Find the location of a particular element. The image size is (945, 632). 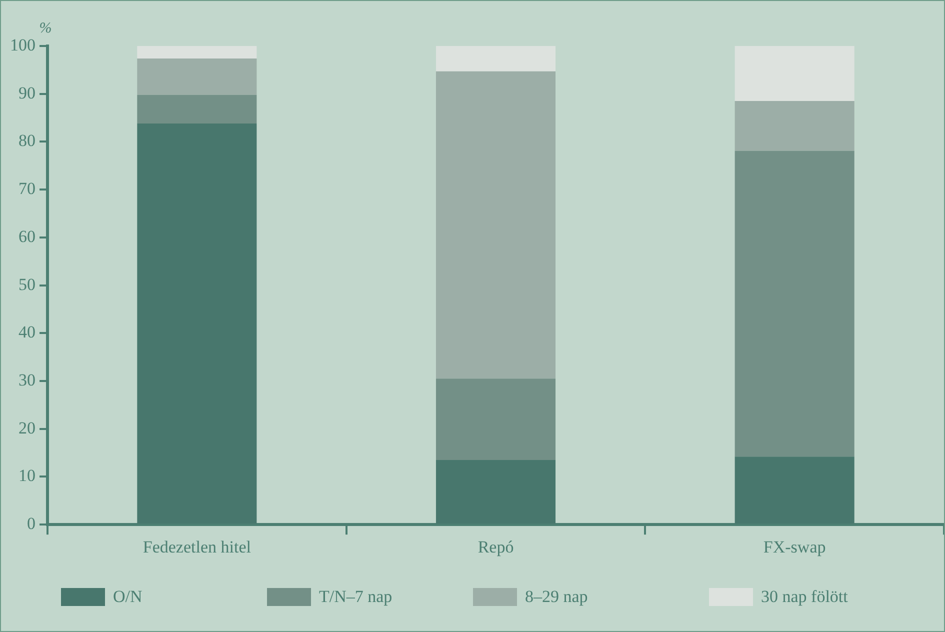

y-tick-label: 90 is located at coordinates (27, 92).